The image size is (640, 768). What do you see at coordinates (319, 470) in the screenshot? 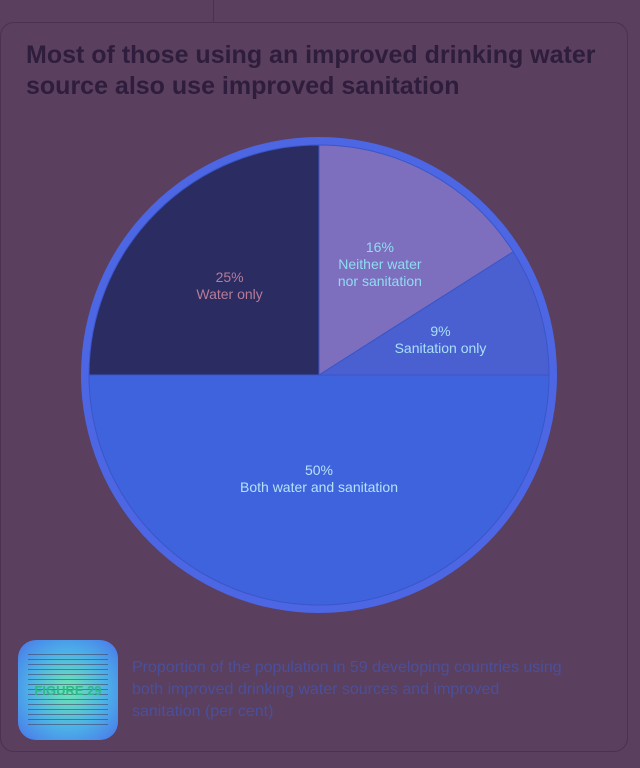
I see `slice-value-label: 50%` at bounding box center [319, 470].